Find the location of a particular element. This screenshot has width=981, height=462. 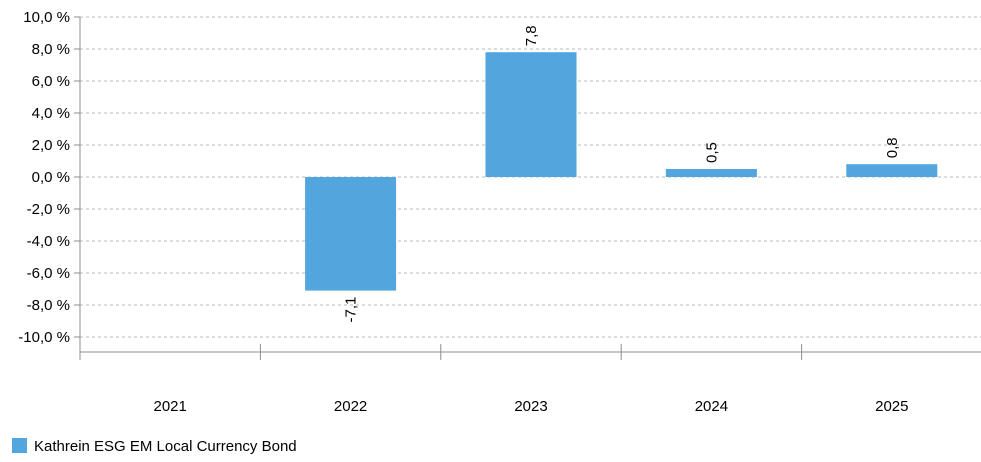

y-tick-label: 10,0 % is located at coordinates (46, 17).